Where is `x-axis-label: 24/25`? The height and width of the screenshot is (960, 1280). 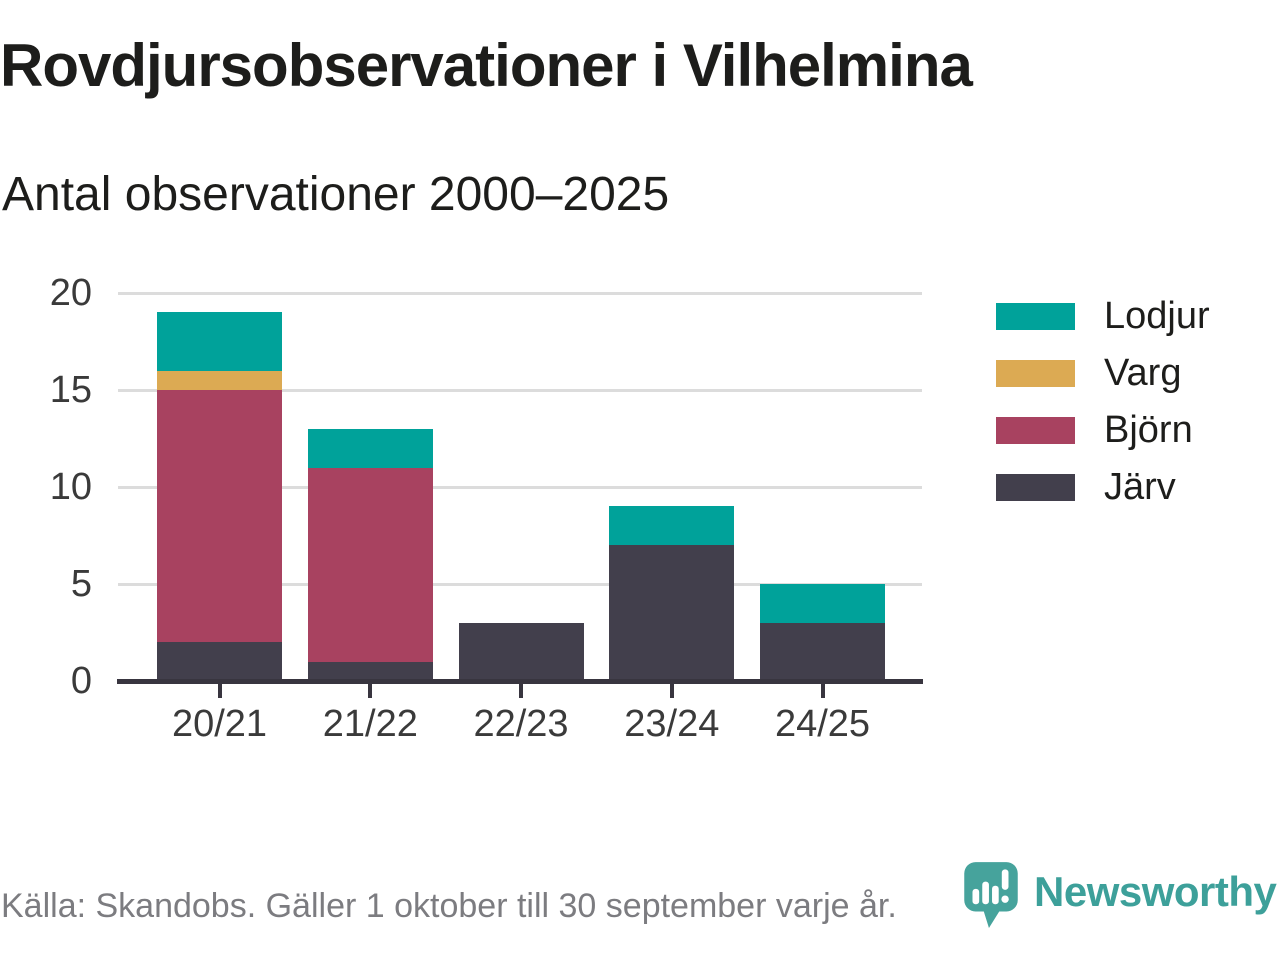
x-axis-label: 24/25 is located at coordinates (822, 724).